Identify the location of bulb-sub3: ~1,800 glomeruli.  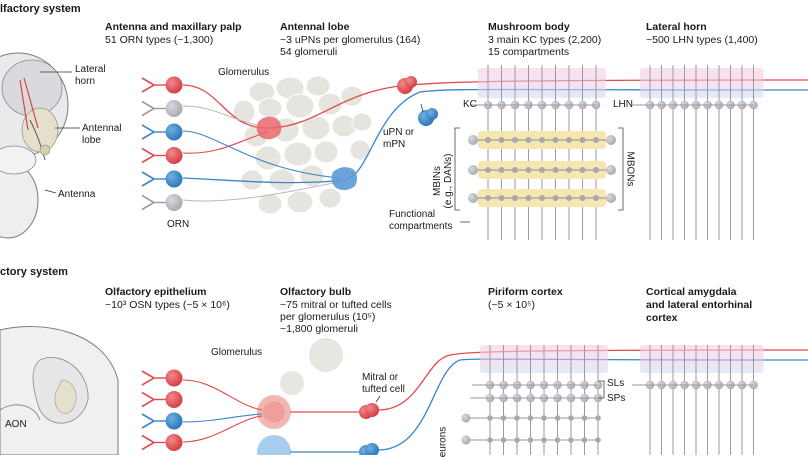
(319, 329).